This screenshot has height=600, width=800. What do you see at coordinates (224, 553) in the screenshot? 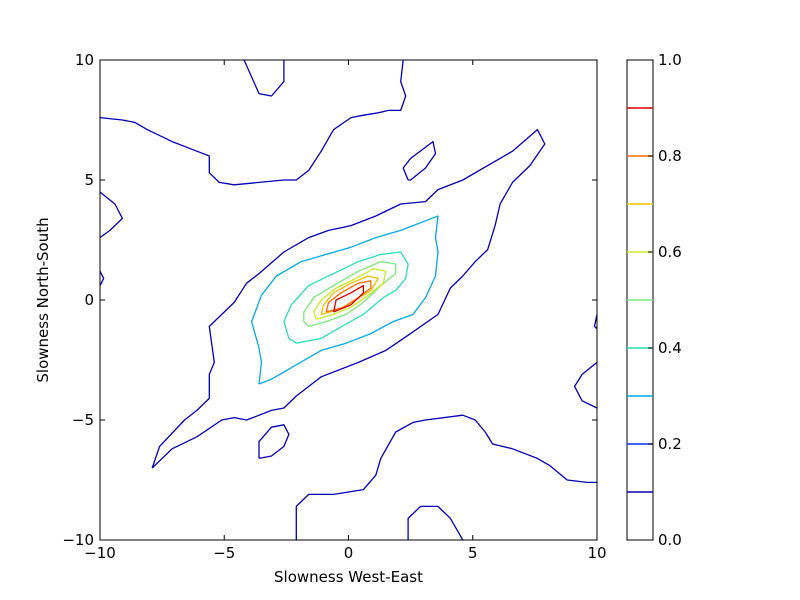
I see `x-tick-label: −5` at bounding box center [224, 553].